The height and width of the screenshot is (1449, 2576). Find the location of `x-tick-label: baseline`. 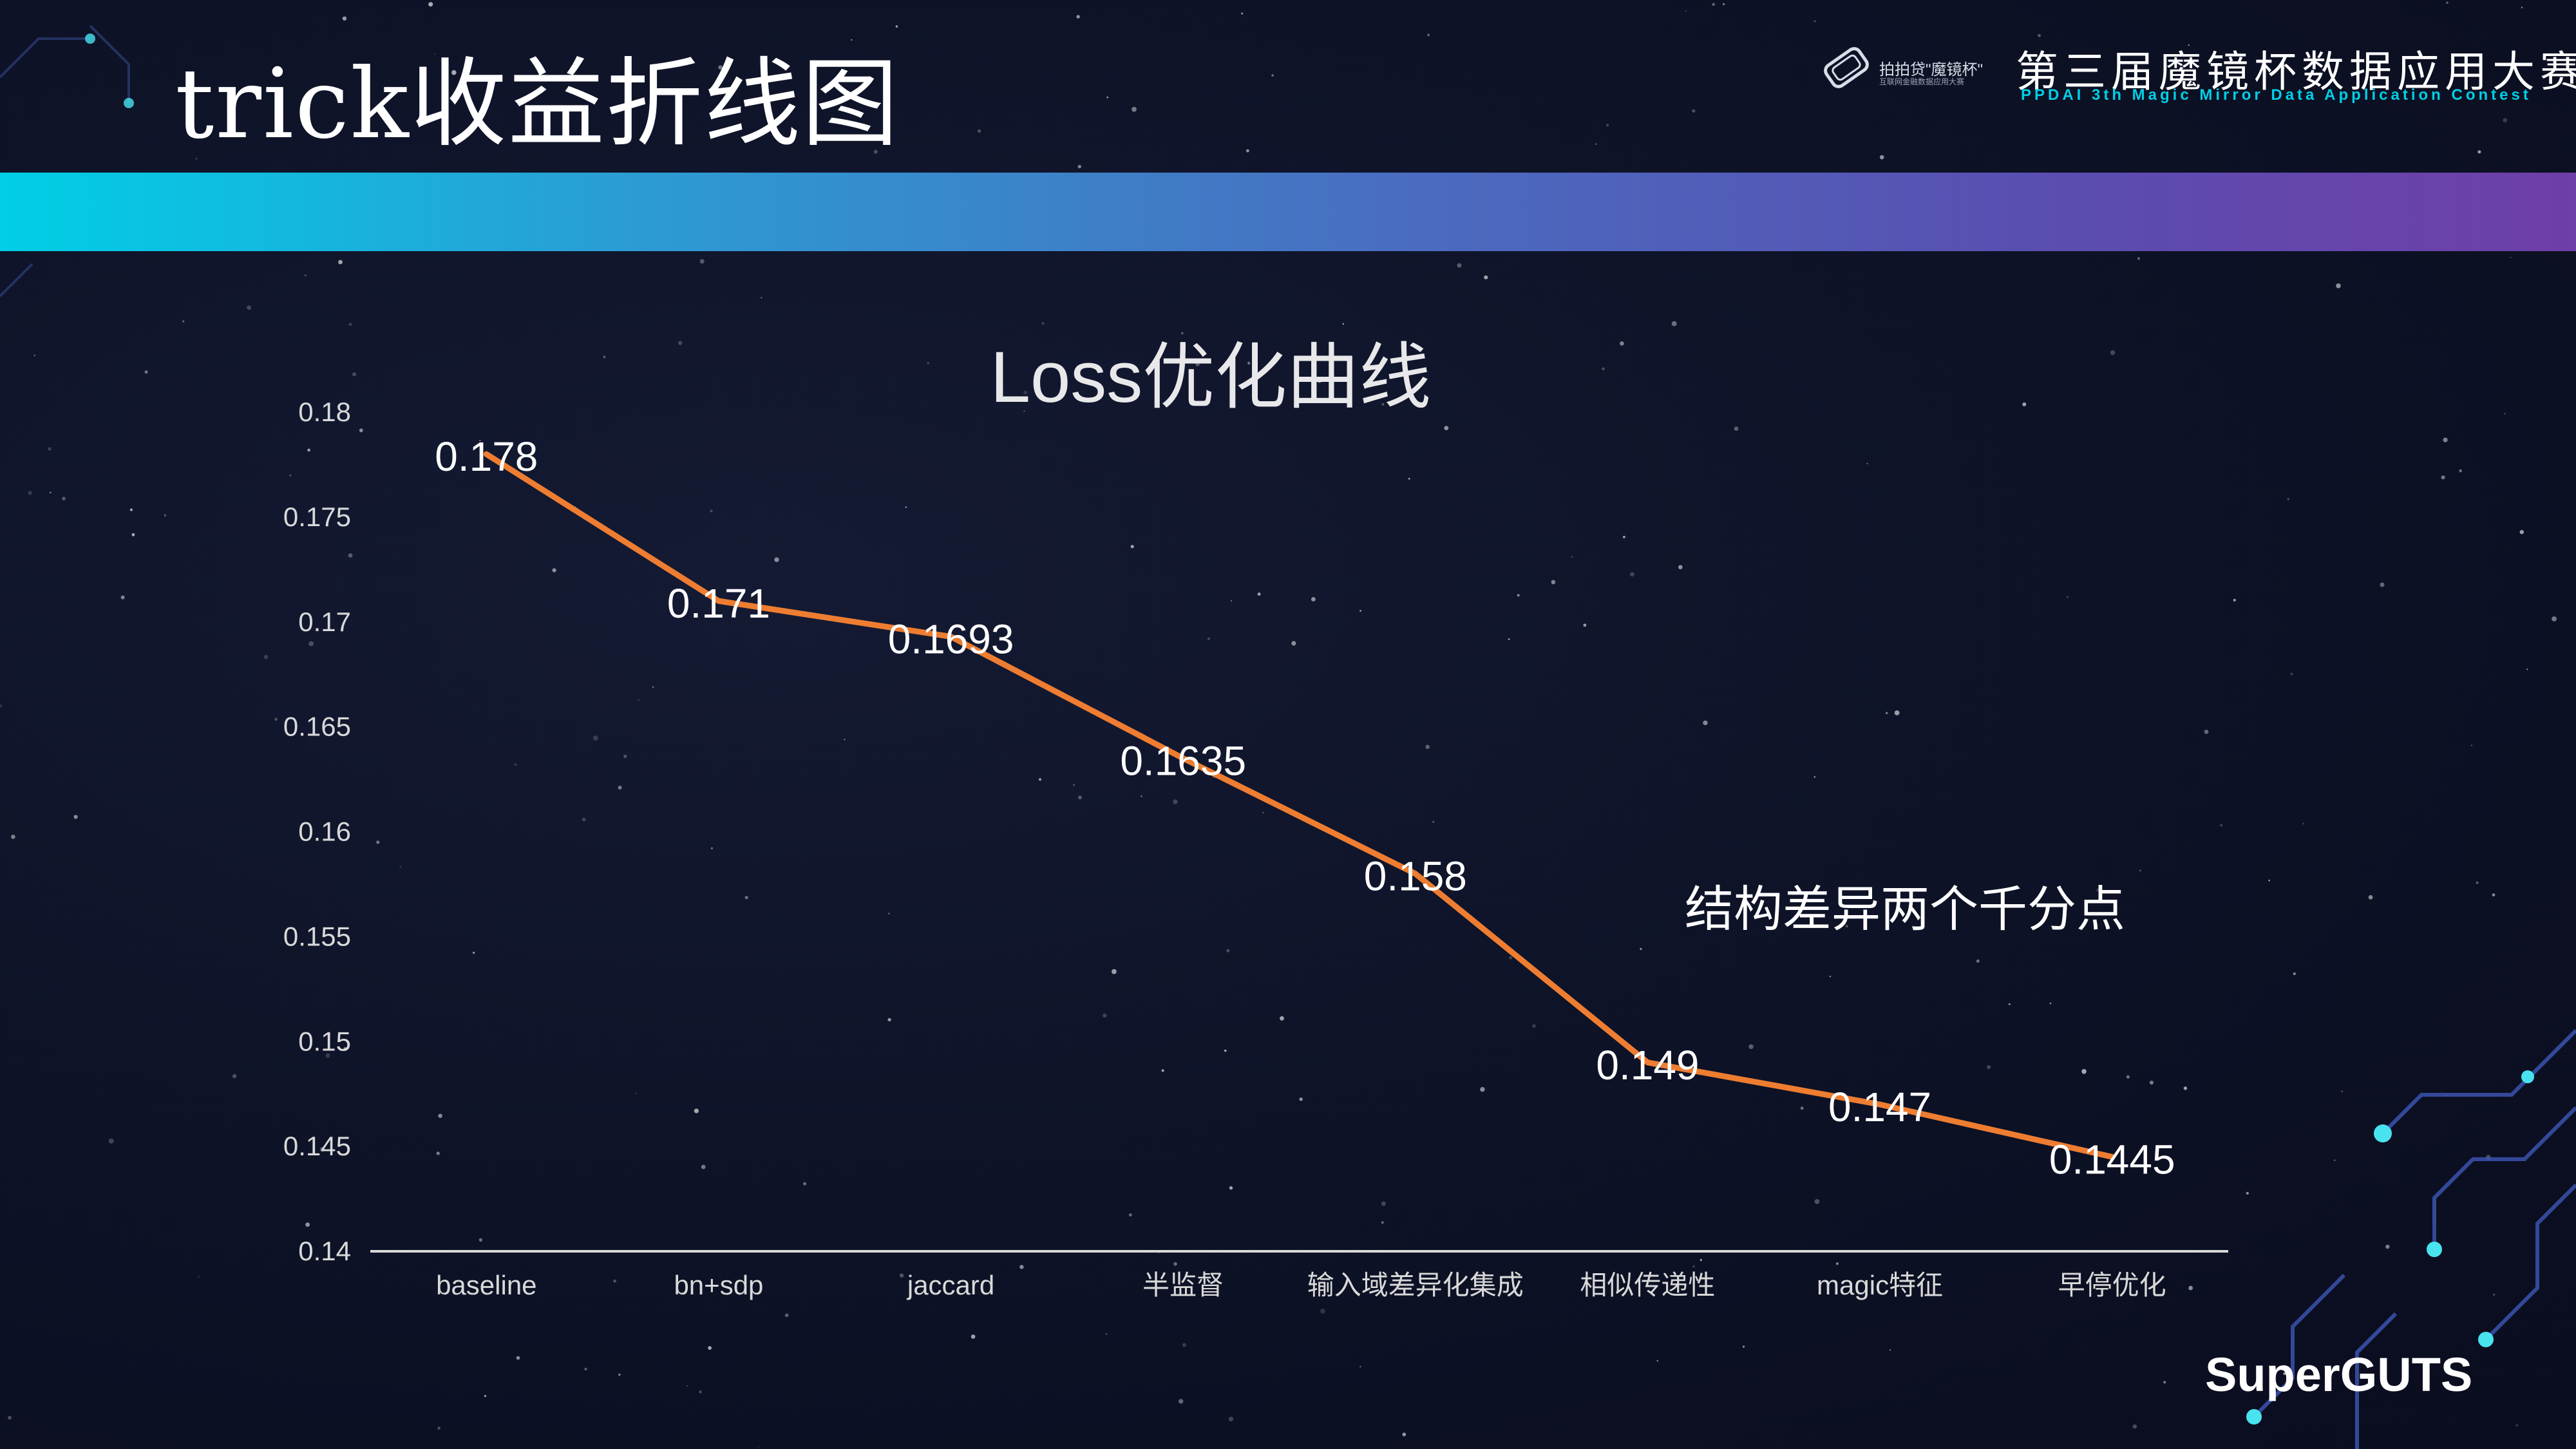

x-tick-label: baseline is located at coordinates (486, 1285).